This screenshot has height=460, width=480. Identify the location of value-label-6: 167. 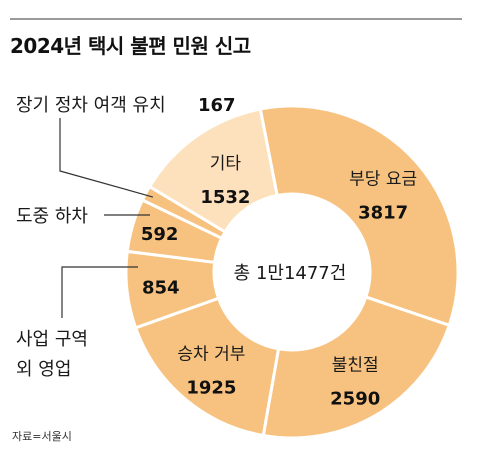
(217, 105).